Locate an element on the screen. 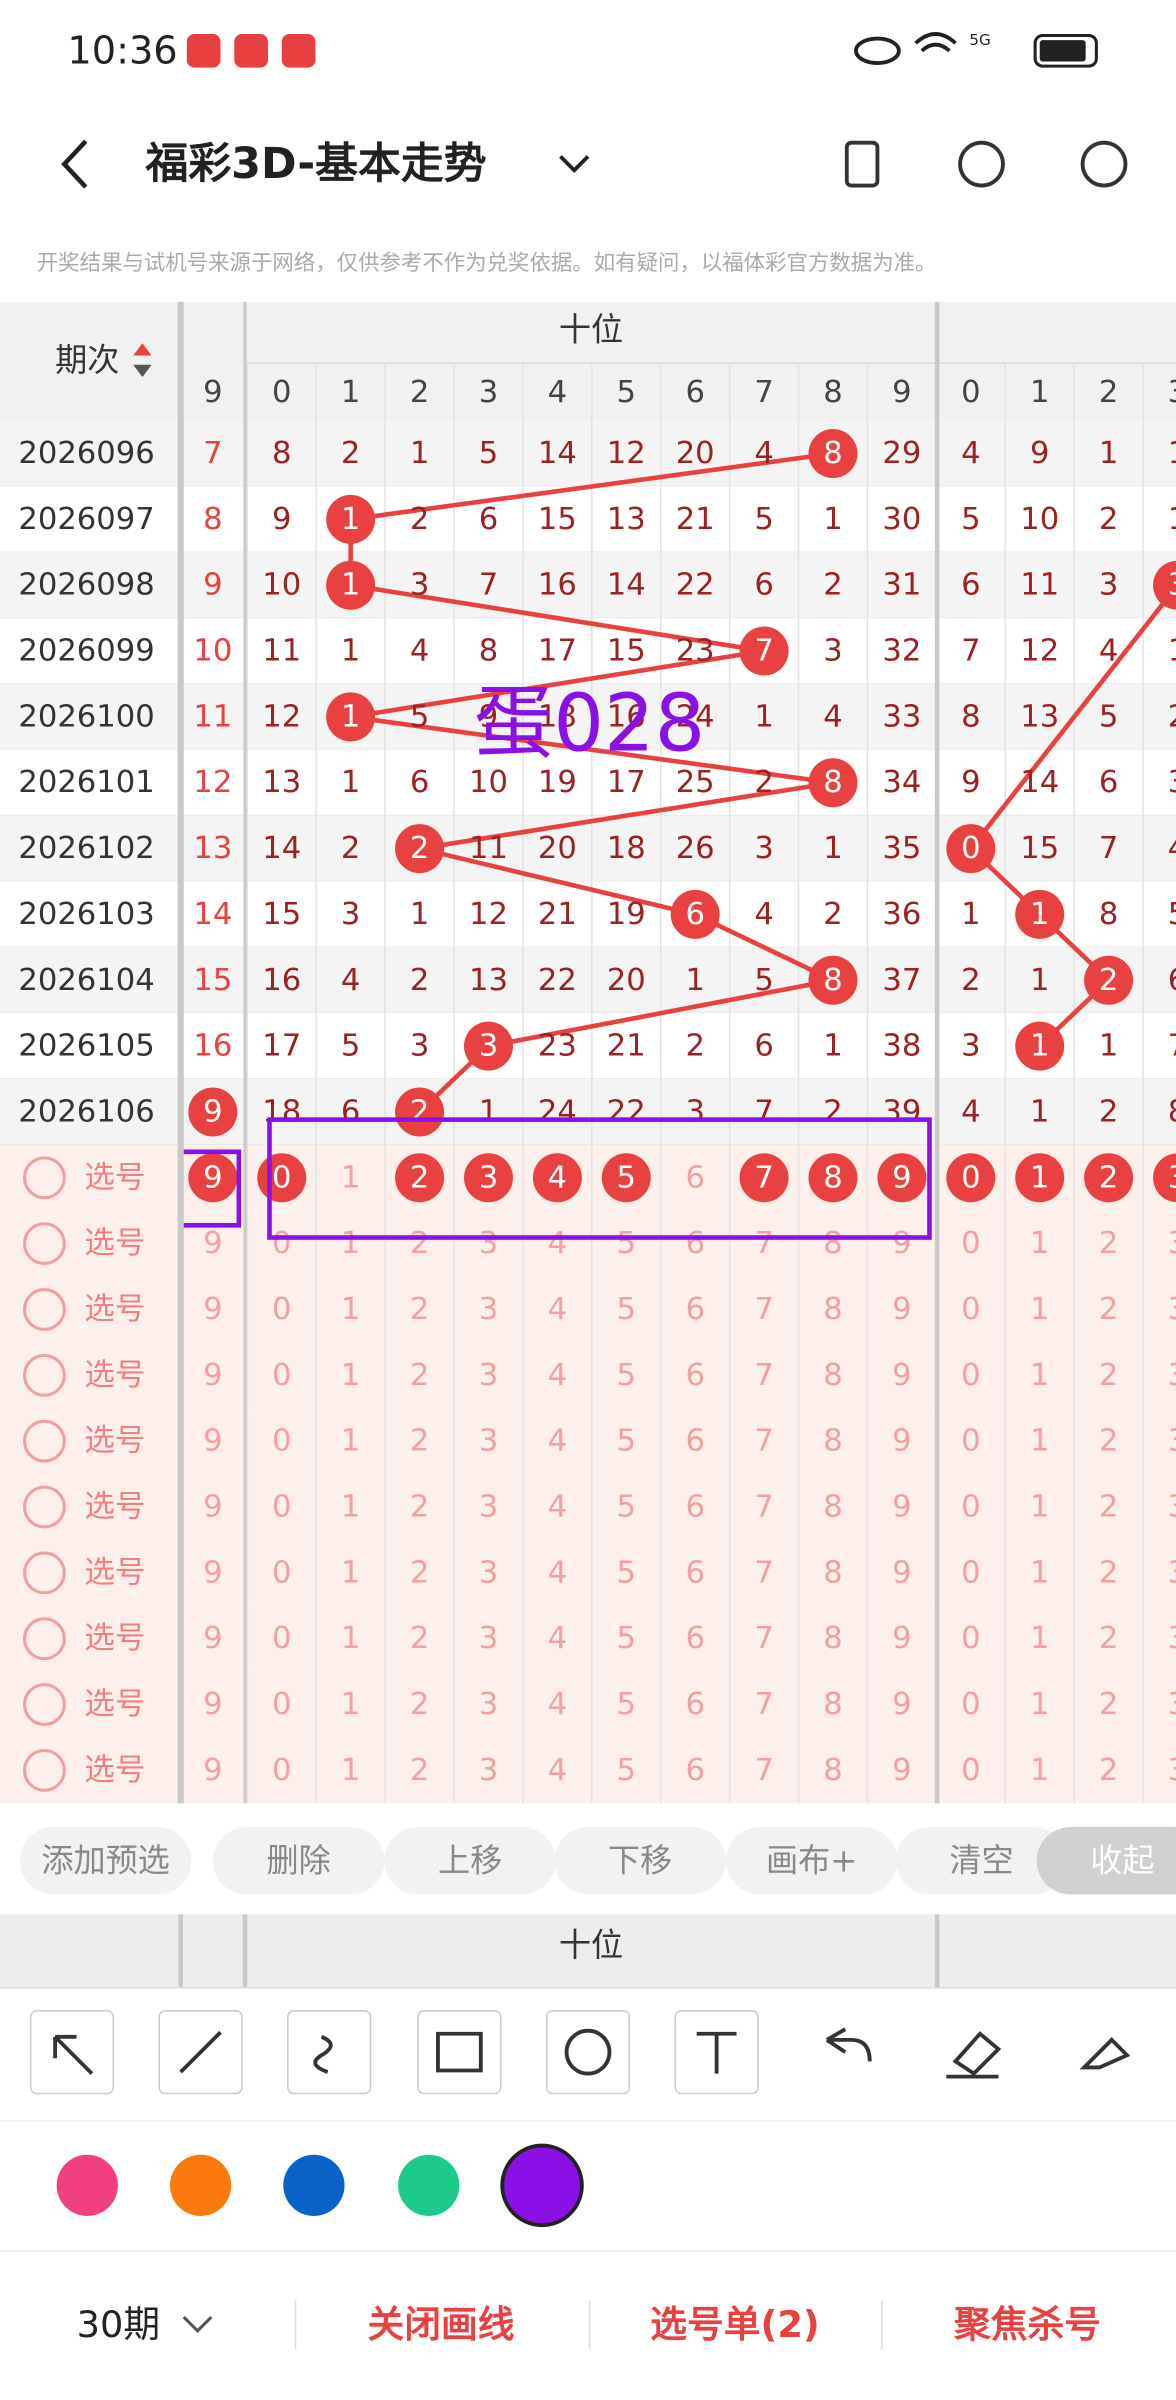  action-label: 上移 is located at coordinates (470, 1861).